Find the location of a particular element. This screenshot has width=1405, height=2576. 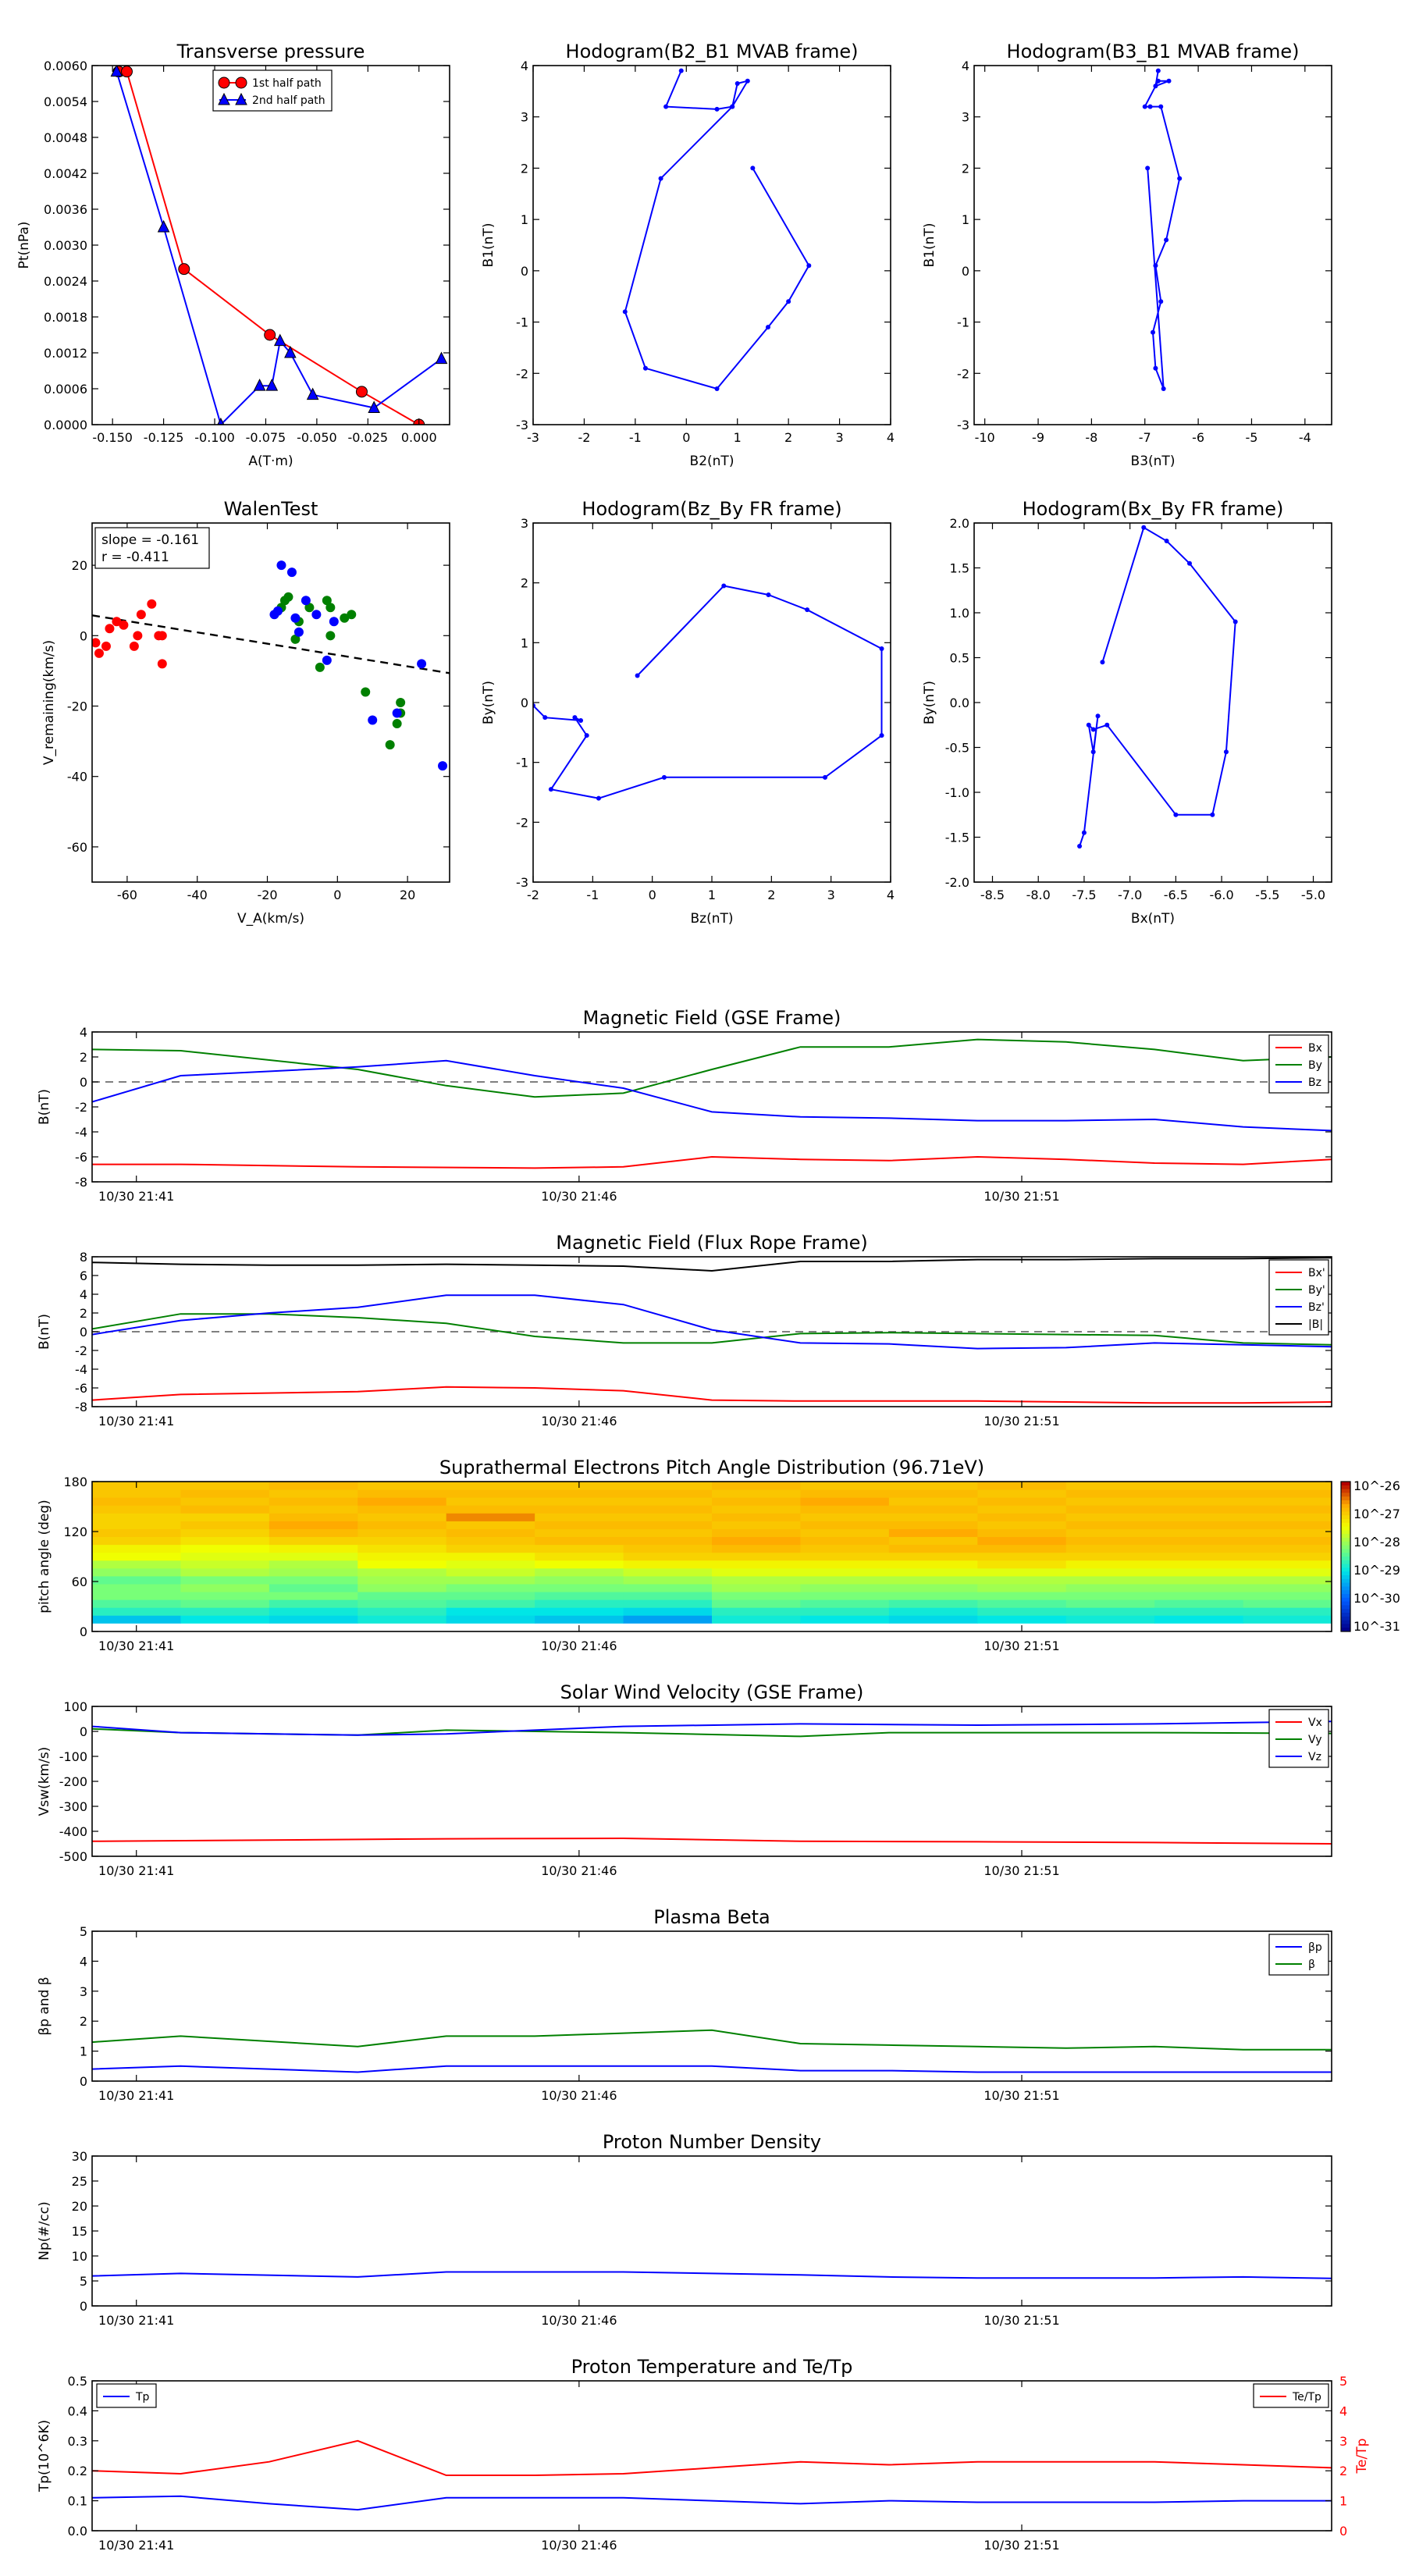

walen-ytick-label: -60 is located at coordinates (77, 848).